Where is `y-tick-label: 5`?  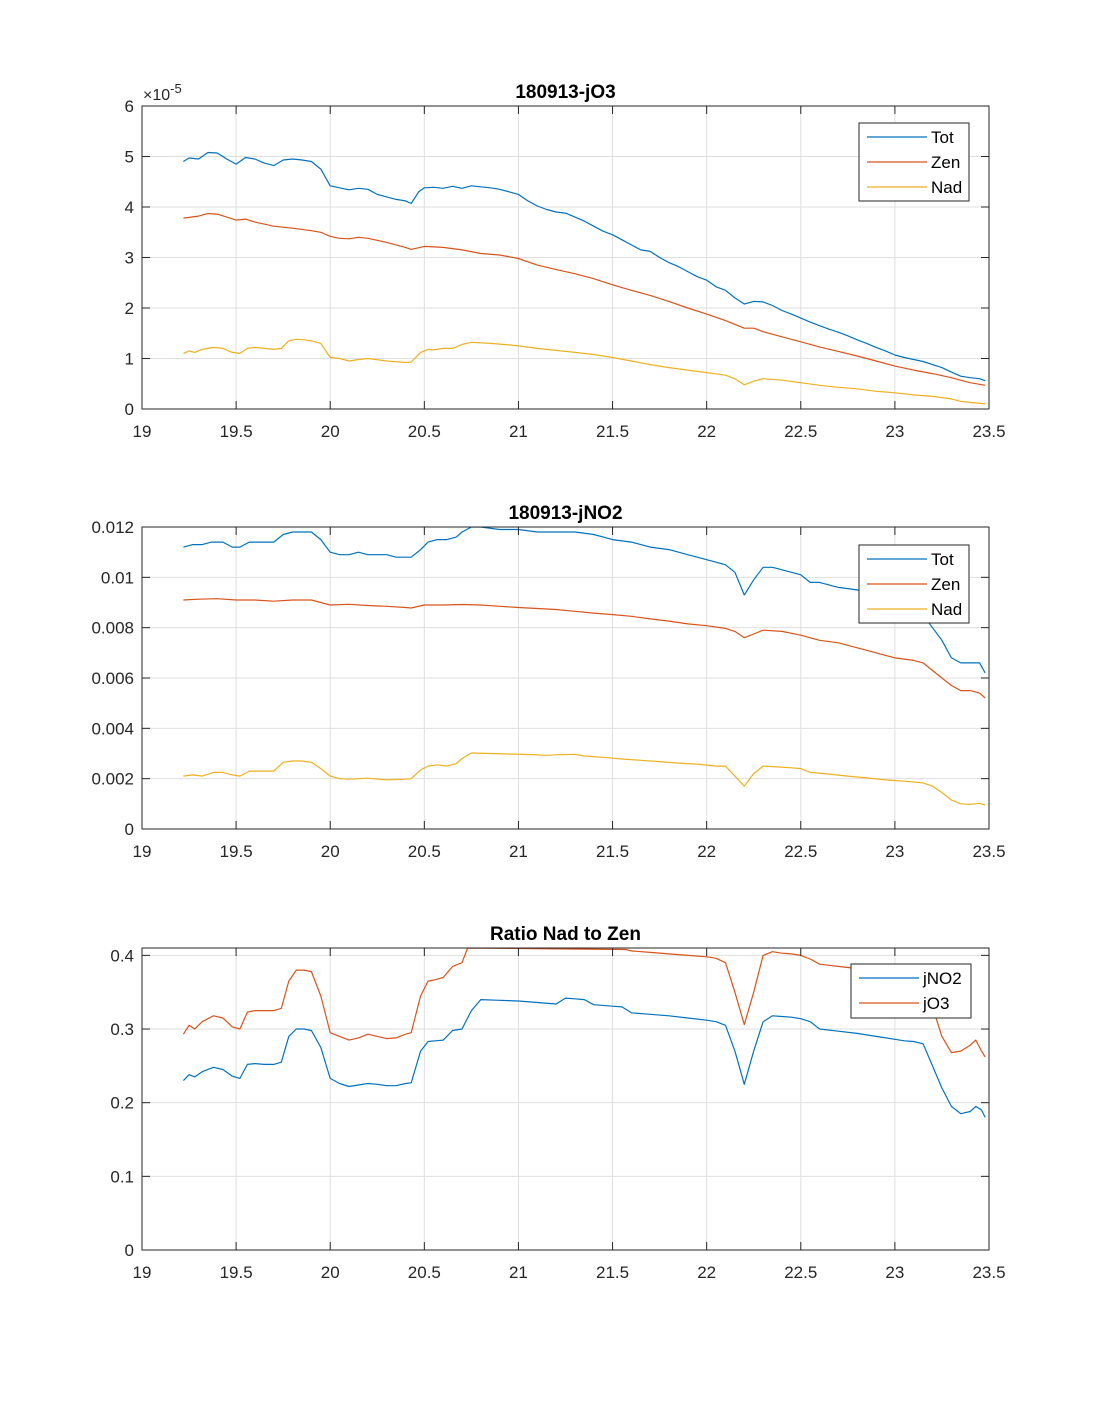
y-tick-label: 5 is located at coordinates (129, 157).